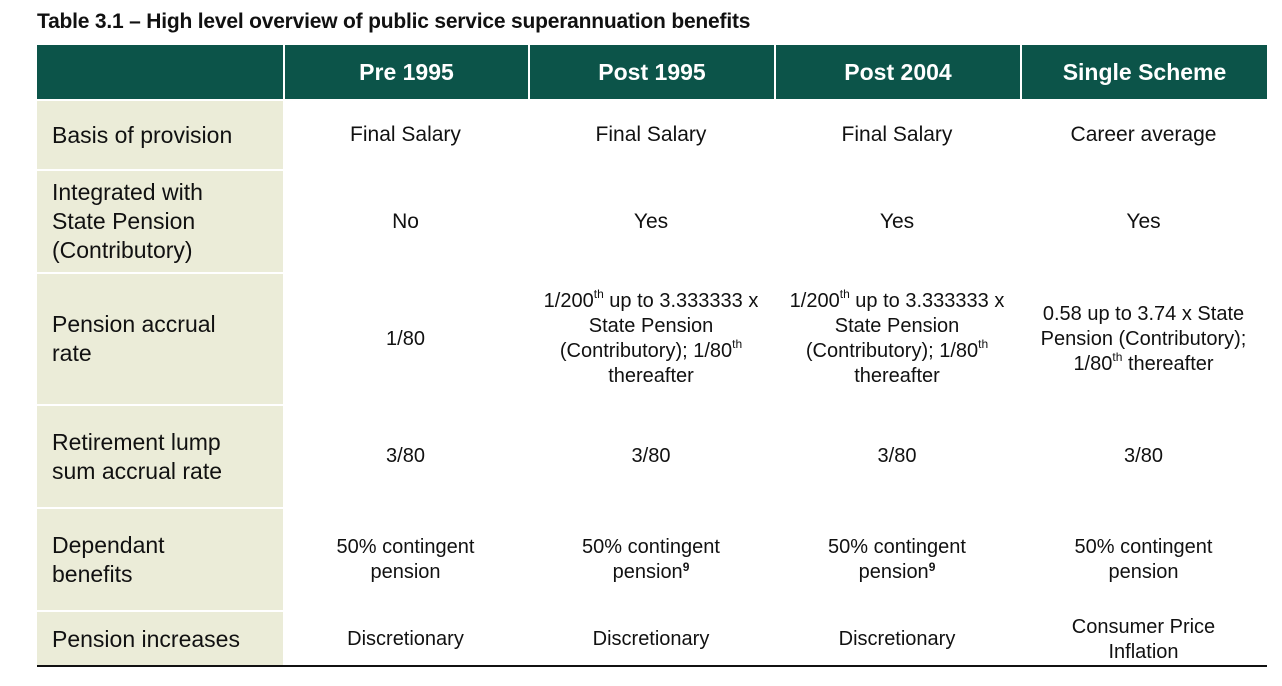  What do you see at coordinates (1143, 72) in the screenshot?
I see `column-header-single-scheme: Single Scheme` at bounding box center [1143, 72].